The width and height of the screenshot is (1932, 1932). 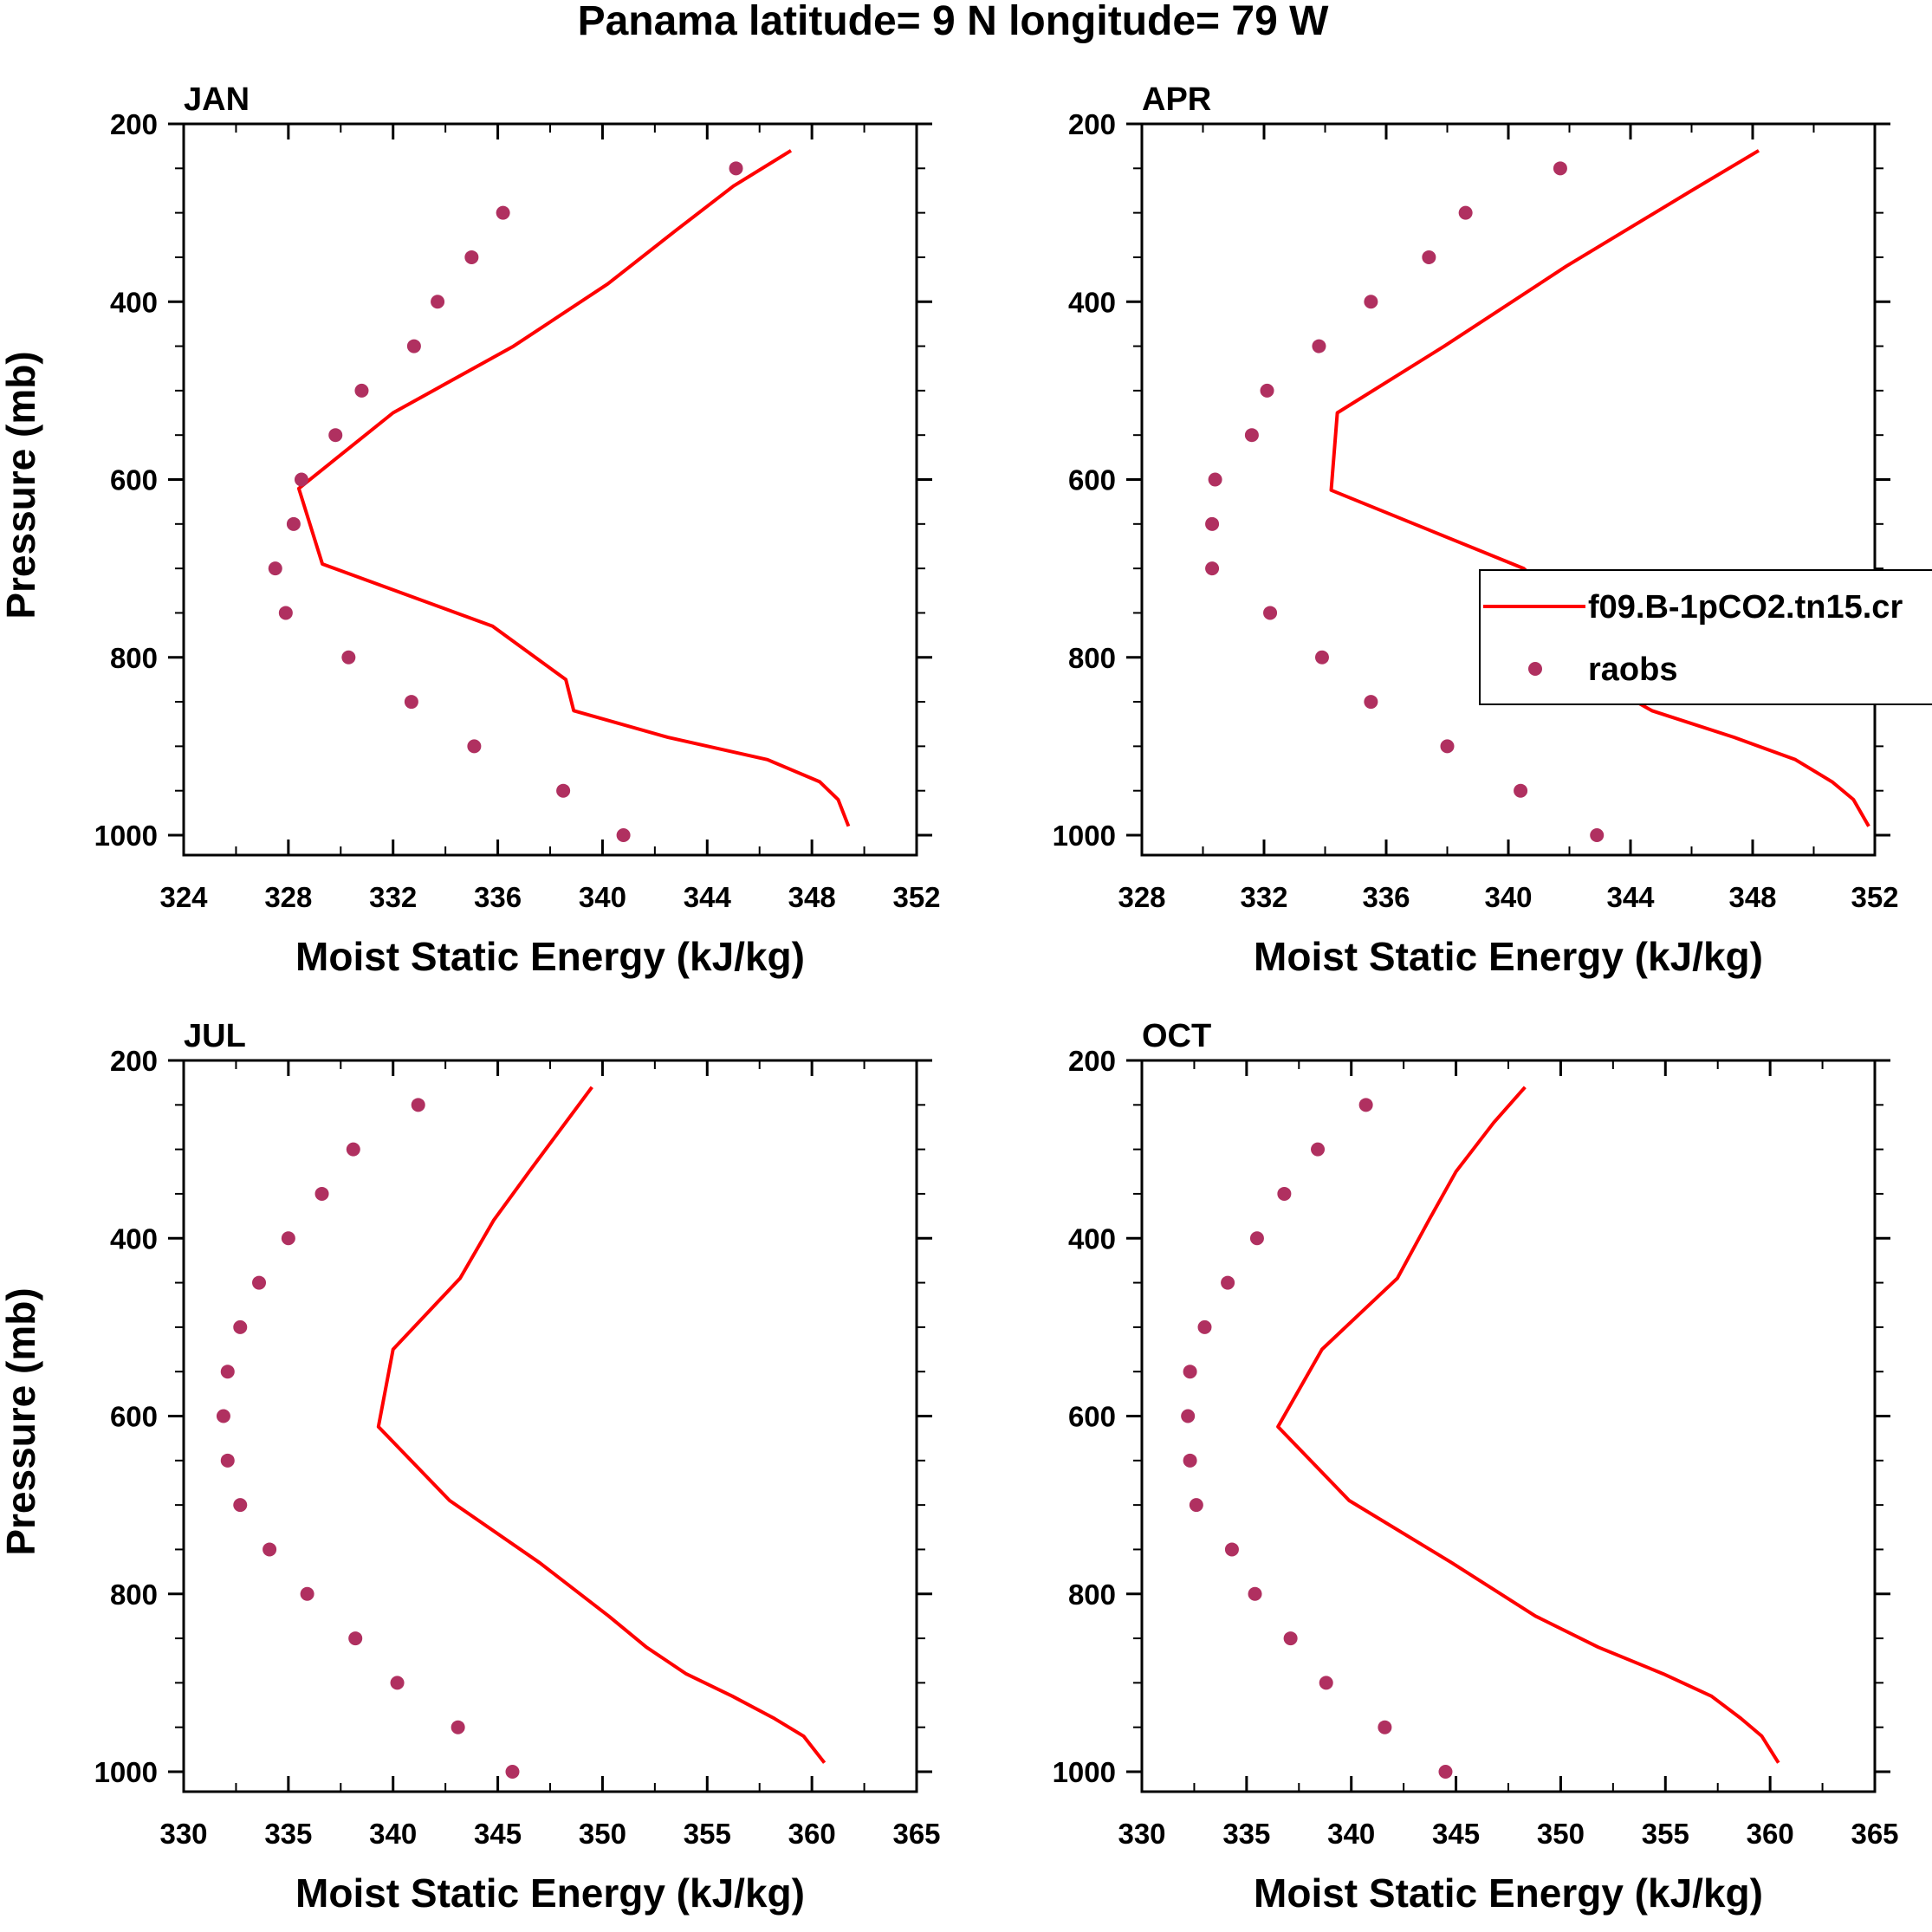 What do you see at coordinates (1745, 608) in the screenshot?
I see `legend-label-model: f09.B-1pCO2.tn15.cr` at bounding box center [1745, 608].